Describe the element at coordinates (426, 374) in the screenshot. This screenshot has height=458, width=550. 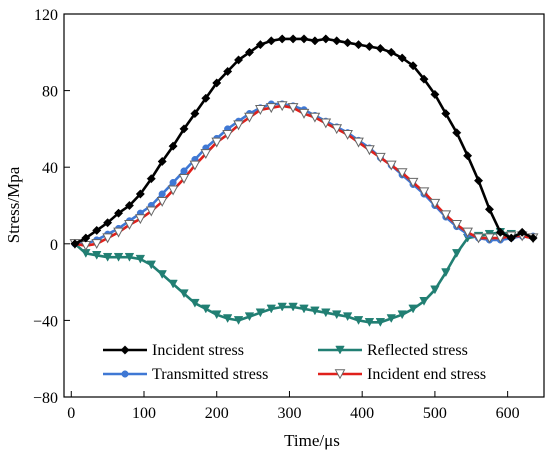
I see `legend-label: Incident end stress` at that location.